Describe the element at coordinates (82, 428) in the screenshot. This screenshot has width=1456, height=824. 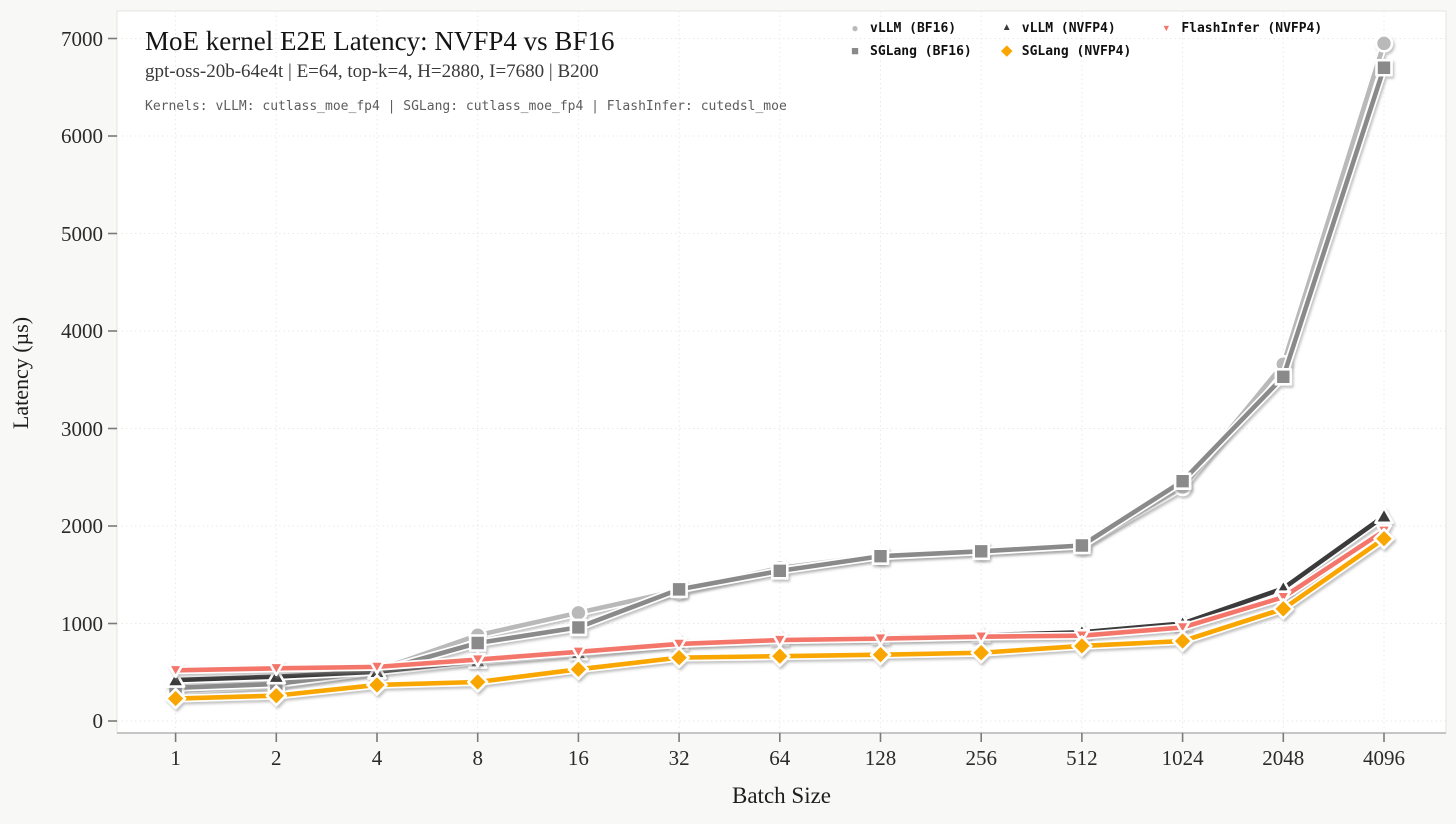
I see `y-tick-label: 3000` at that location.